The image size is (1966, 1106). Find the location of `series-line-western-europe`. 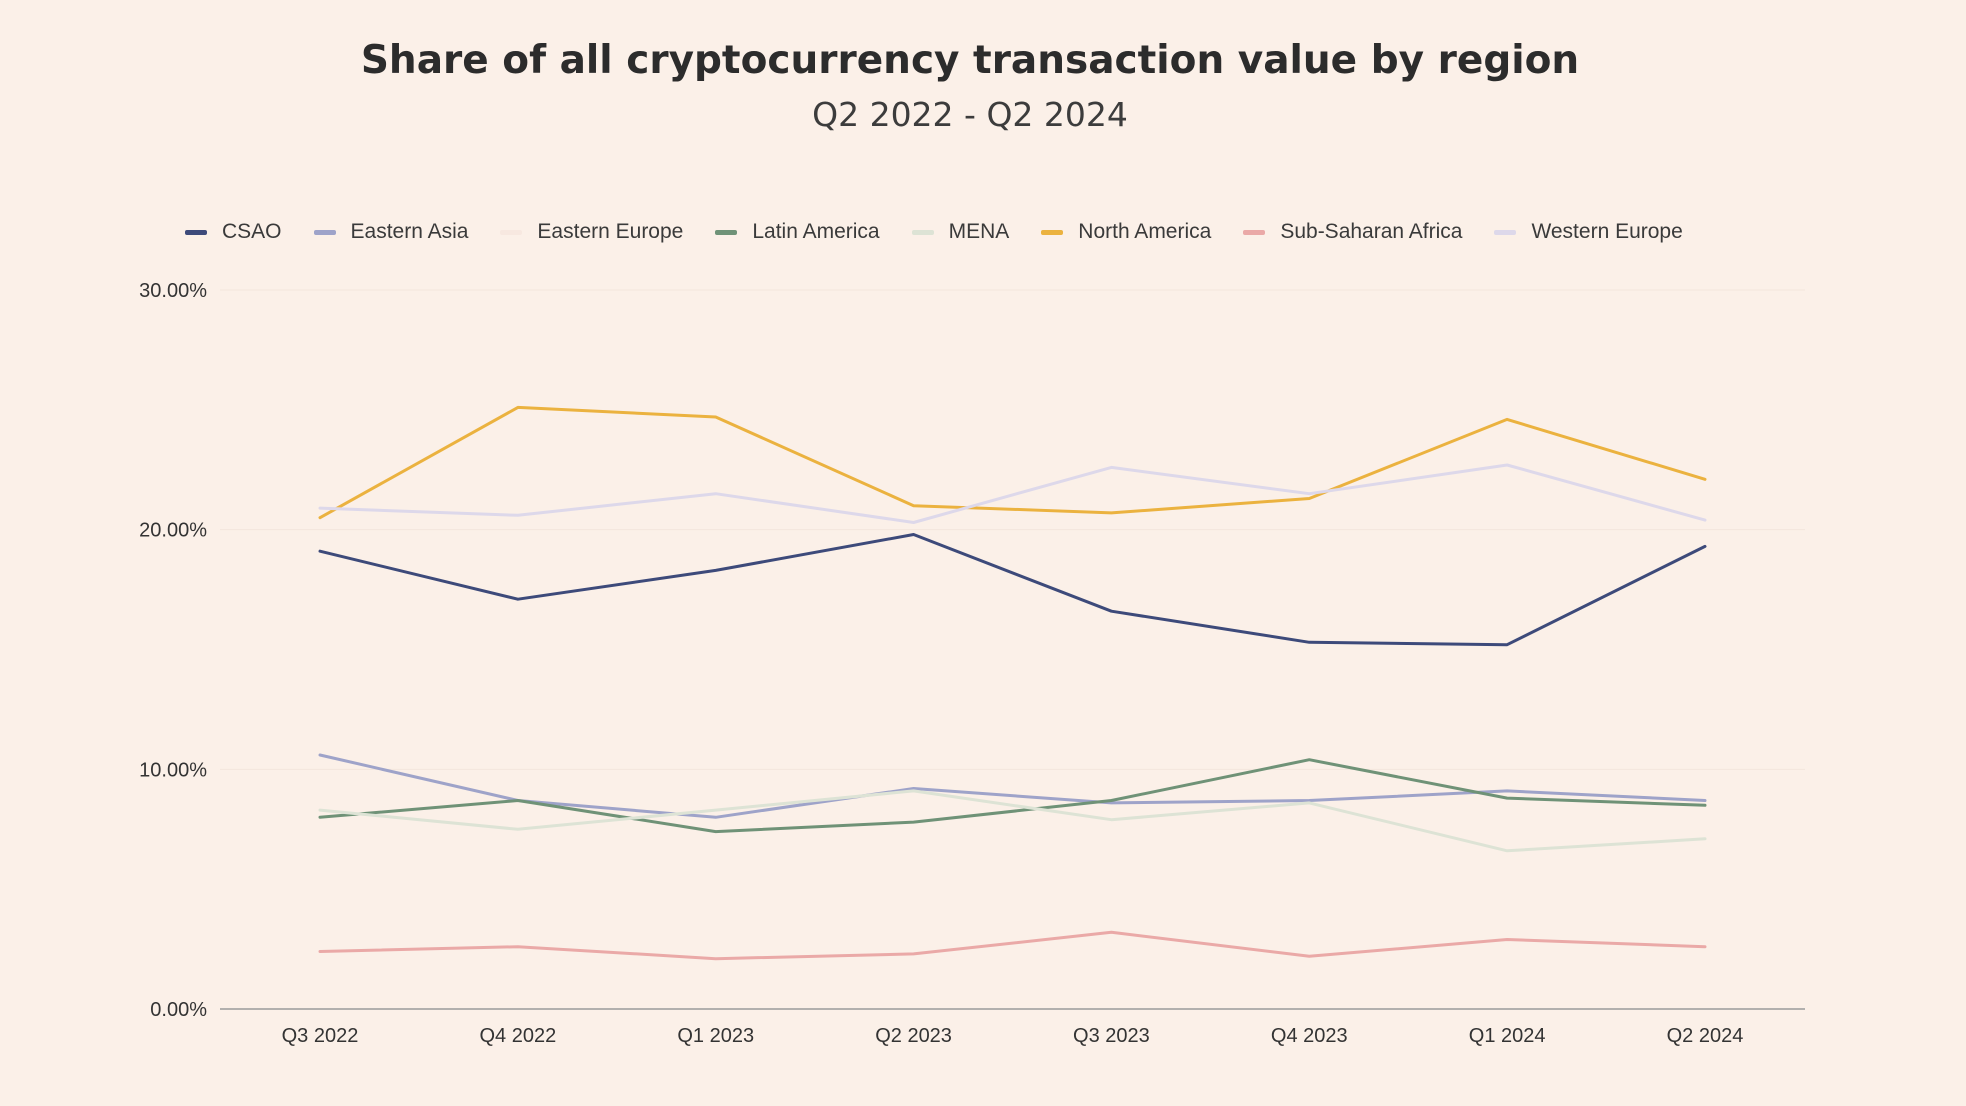

series-line-western-europe is located at coordinates (1012, 493).